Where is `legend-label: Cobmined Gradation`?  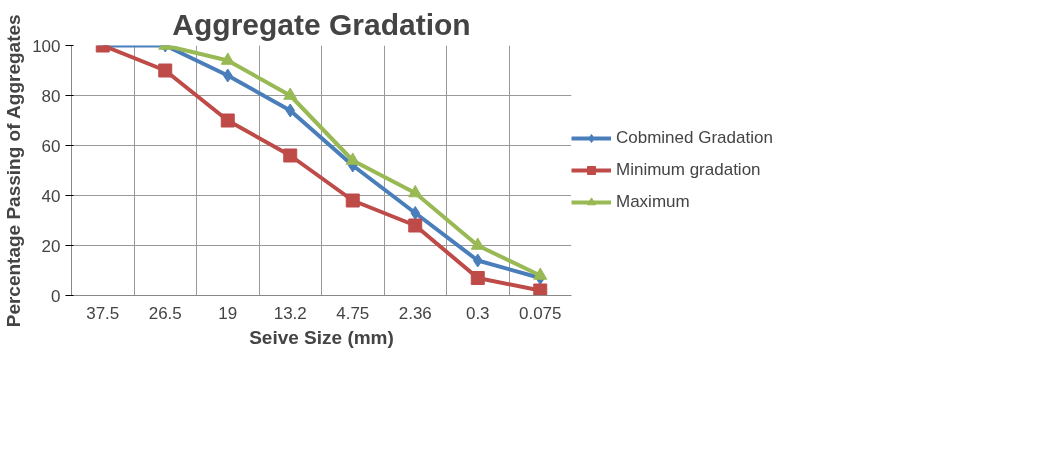 legend-label: Cobmined Gradation is located at coordinates (694, 138).